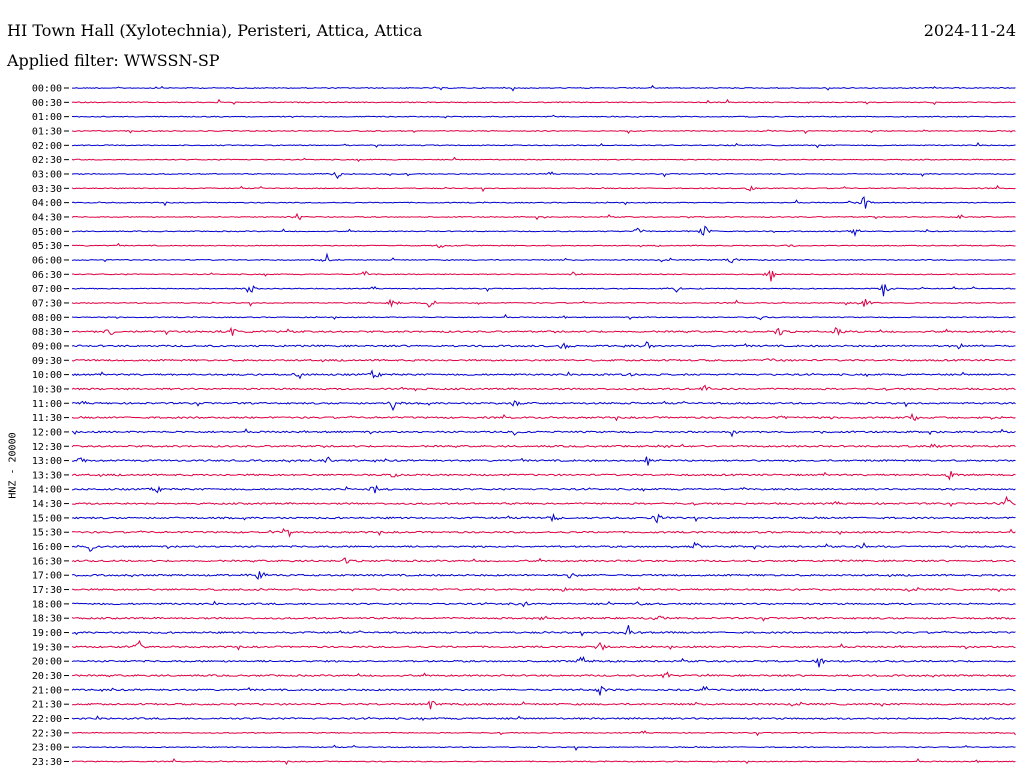  Describe the element at coordinates (47, 619) in the screenshot. I see `time-tick-label: 18:30` at that location.